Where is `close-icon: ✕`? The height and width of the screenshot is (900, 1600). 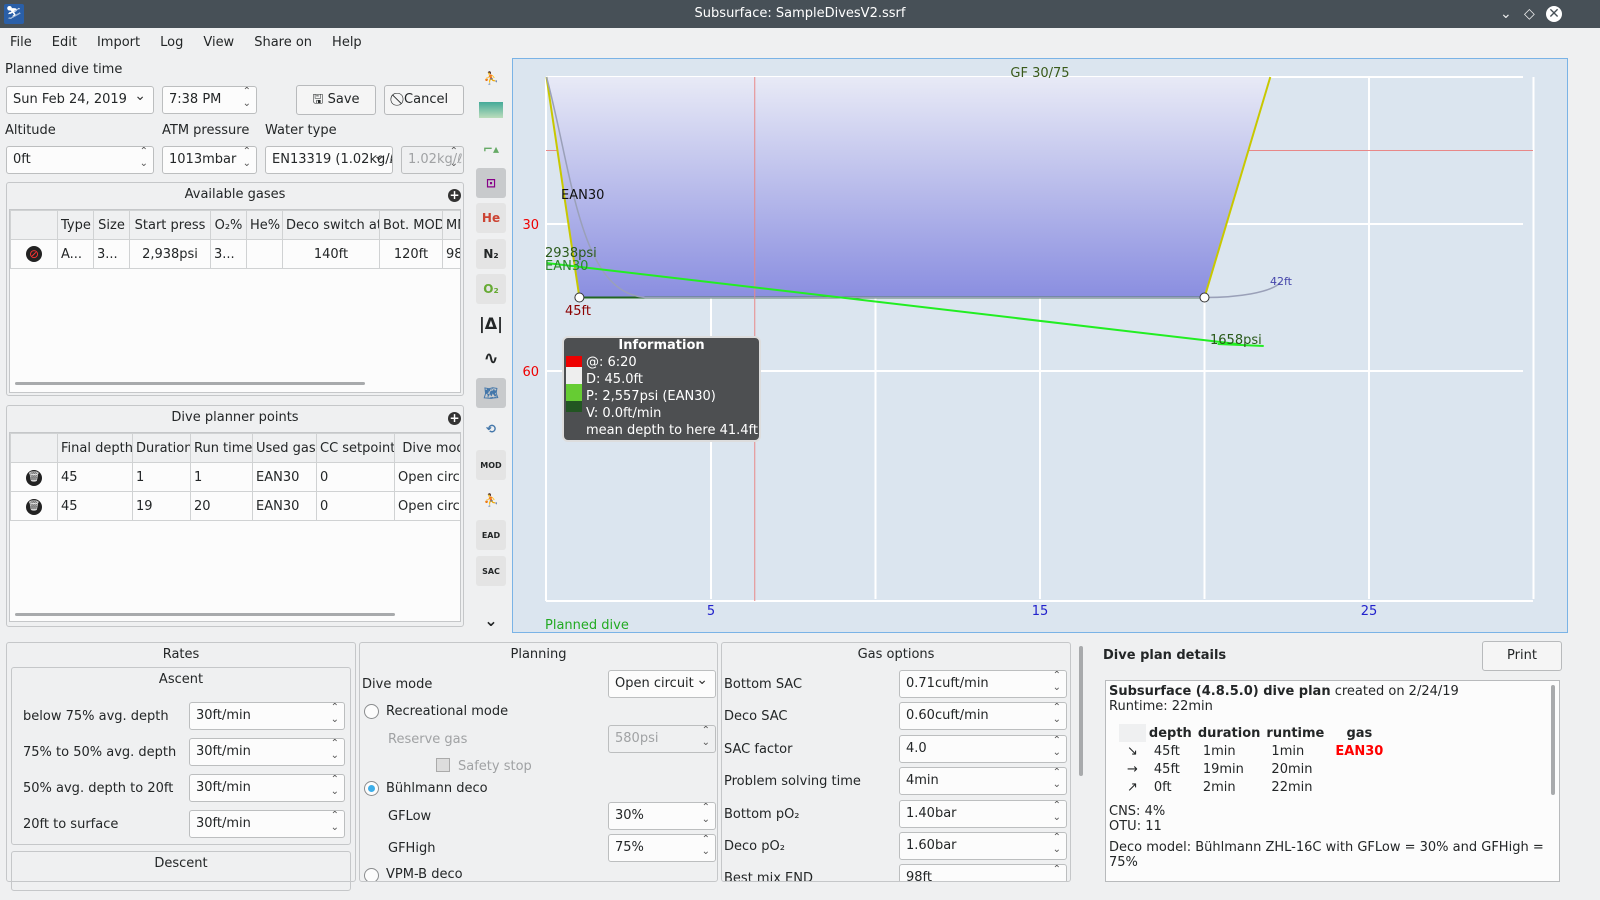
close-icon: ✕ is located at coordinates (1554, 14).